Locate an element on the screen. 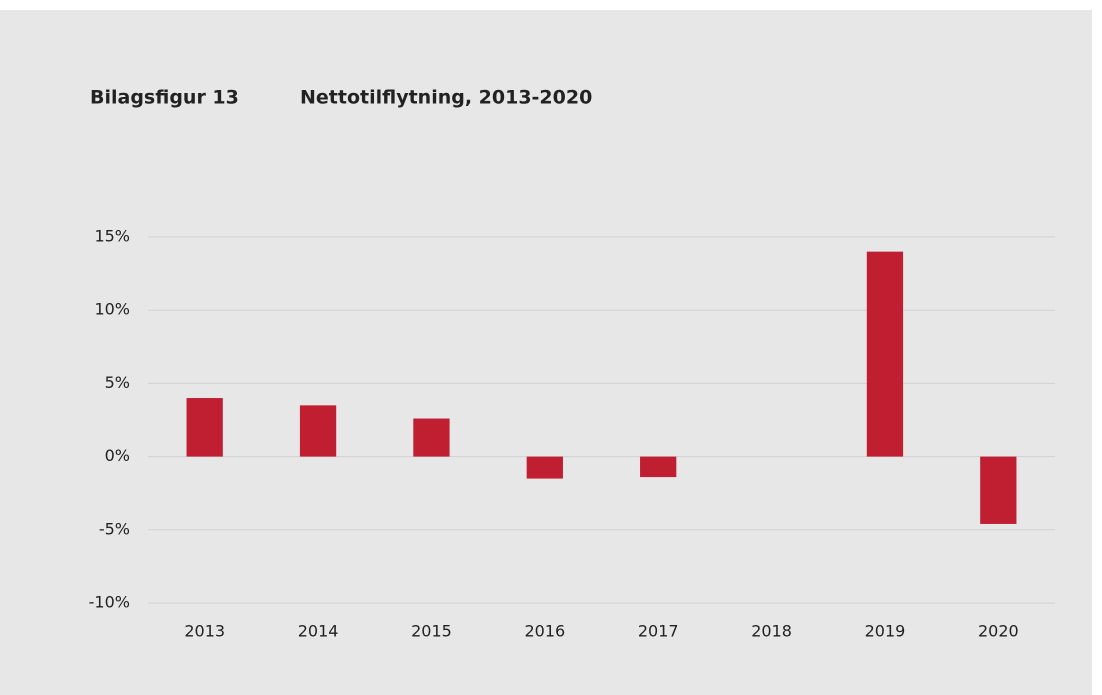 Image resolution: width=1102 pixels, height=695 pixels. x-tick-label: 2015 is located at coordinates (431, 631).